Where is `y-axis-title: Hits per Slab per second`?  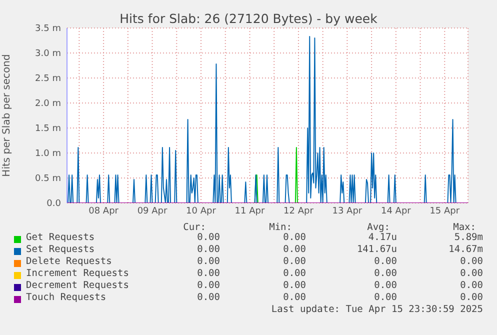 y-axis-title: Hits per Slab per second is located at coordinates (7, 115).